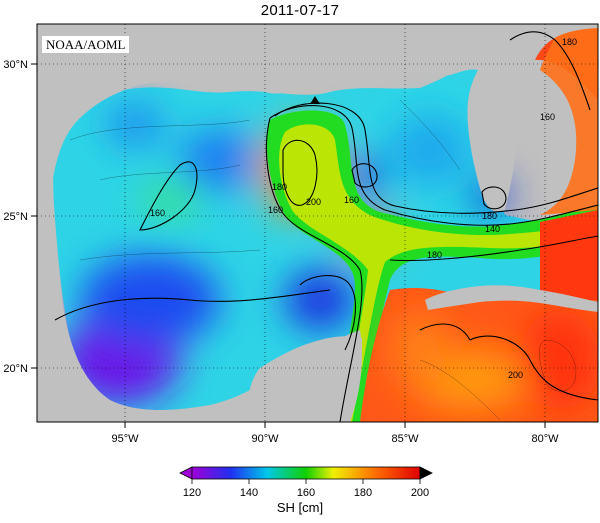 This screenshot has width=600, height=523. Describe the element at coordinates (300, 172) in the screenshot. I see `contour-200-eddy` at that location.